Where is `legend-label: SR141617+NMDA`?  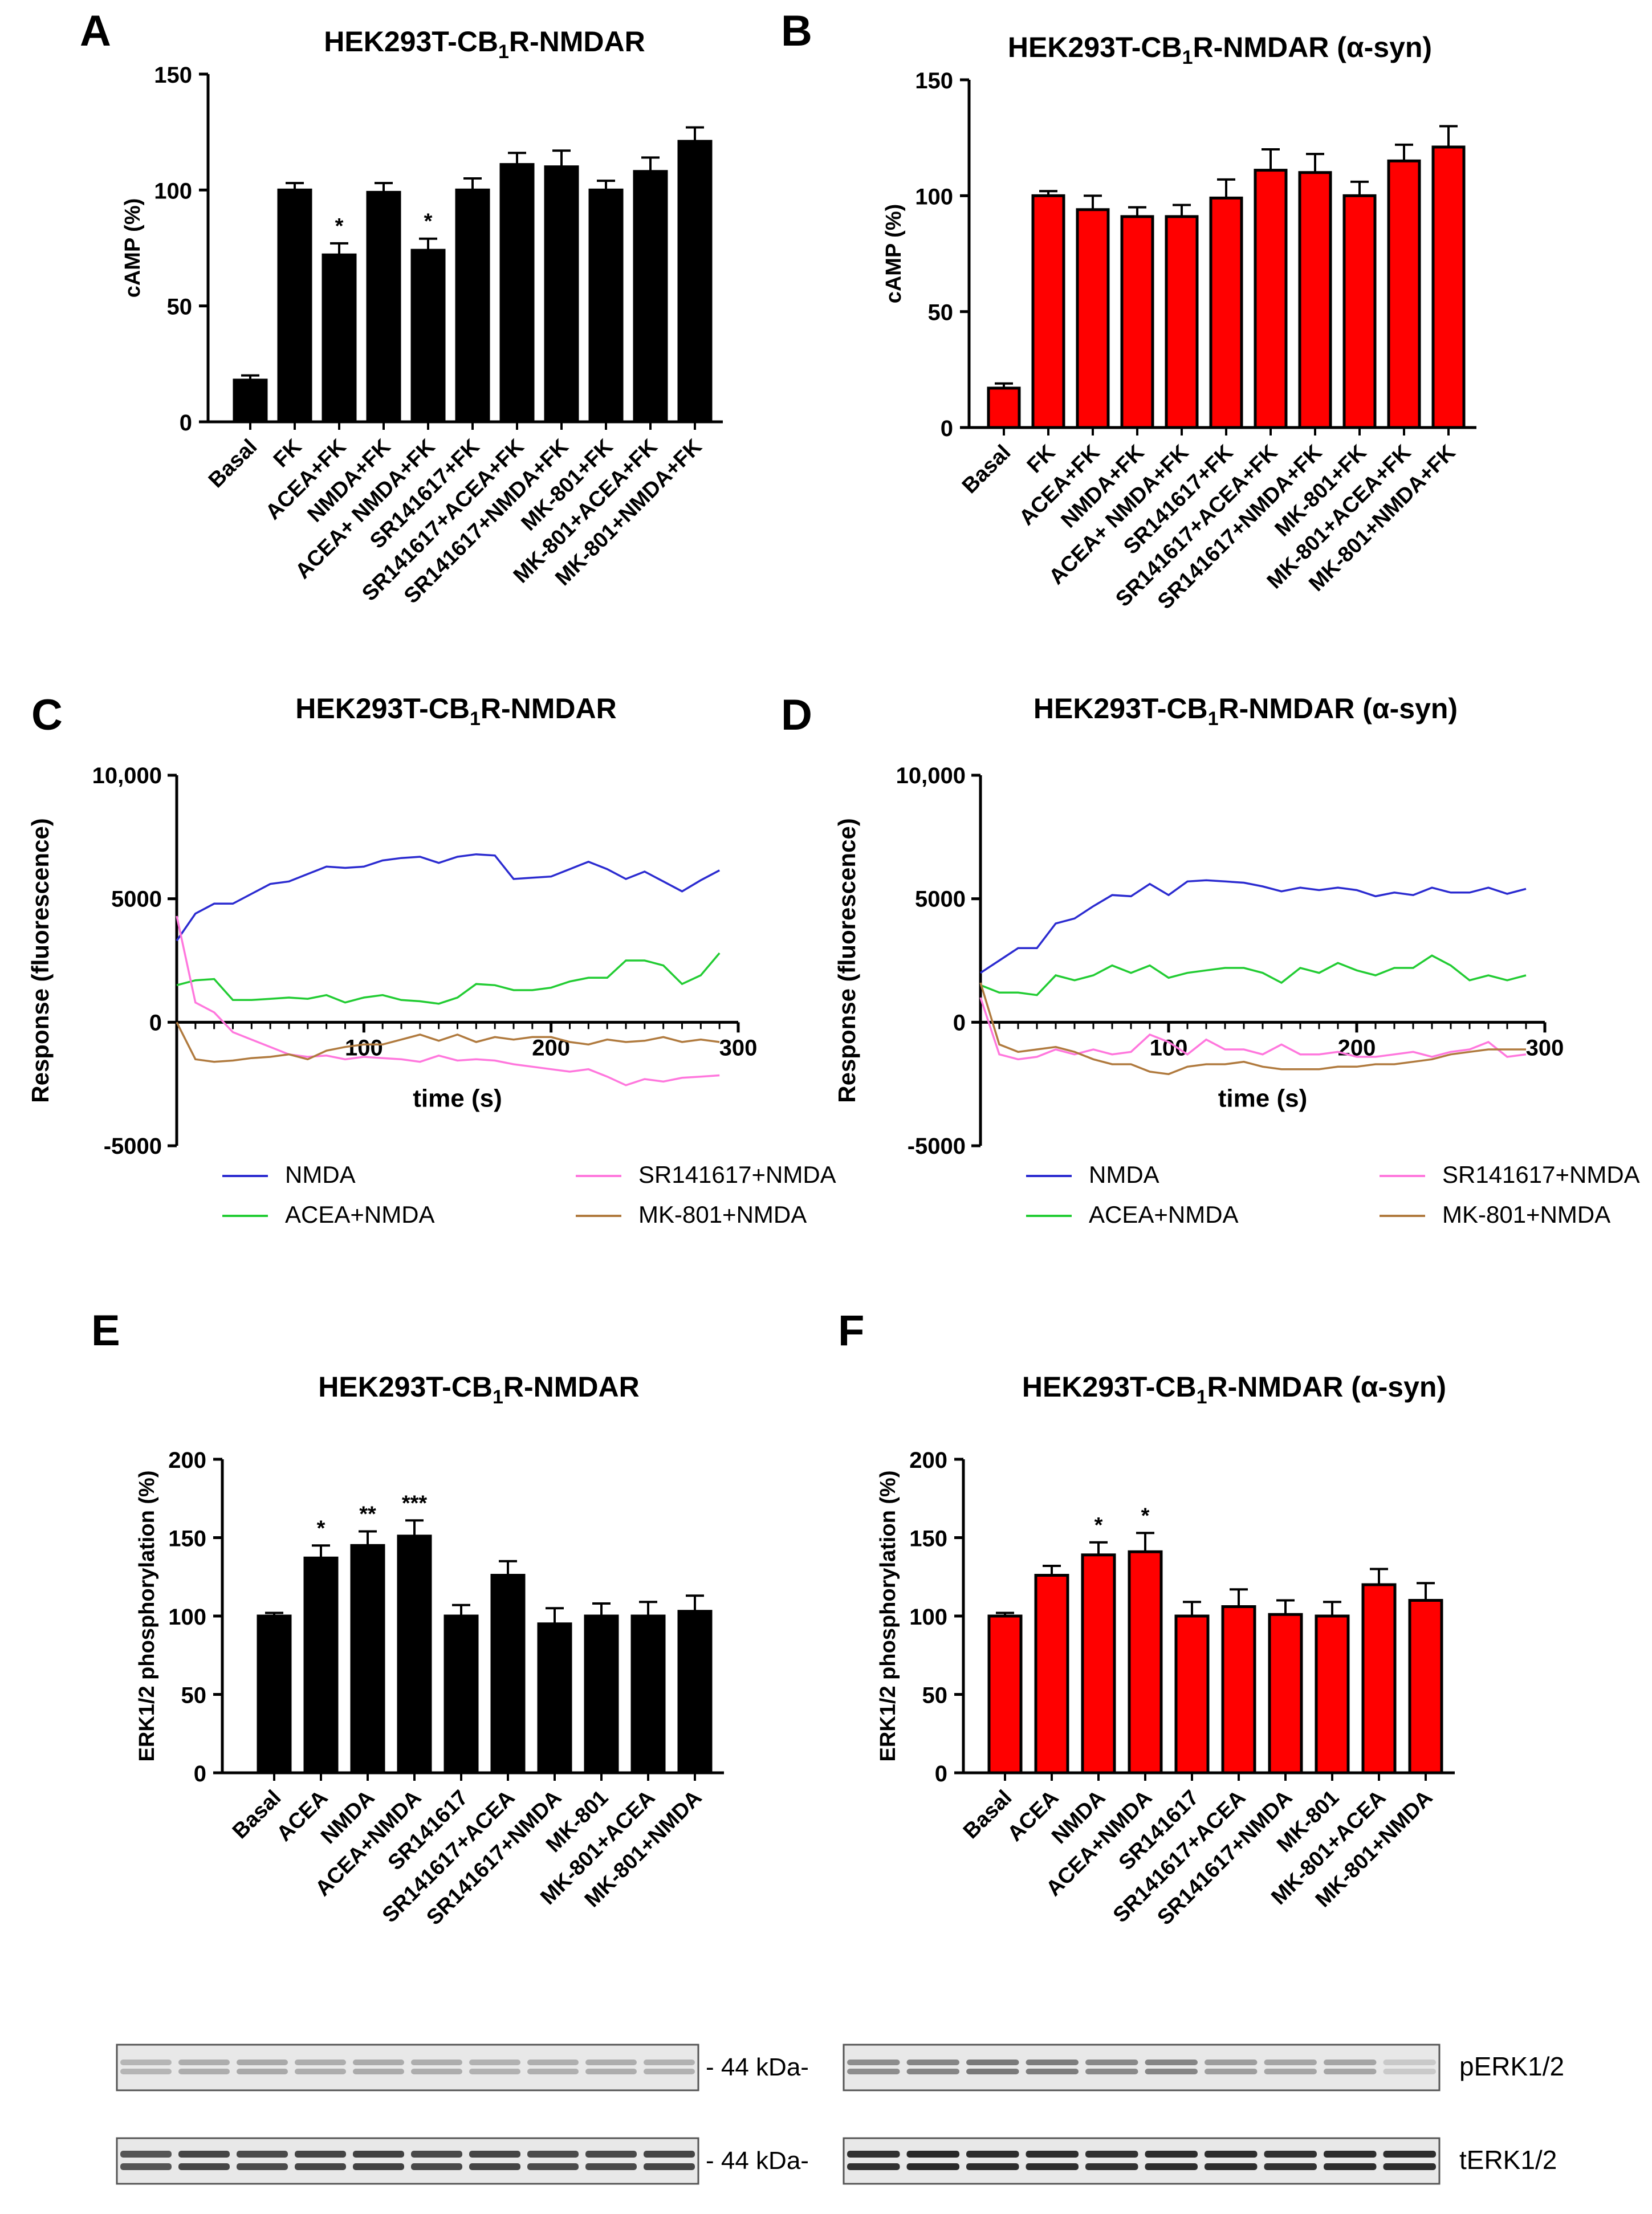
legend-label: SR141617+NMDA is located at coordinates (1541, 1175).